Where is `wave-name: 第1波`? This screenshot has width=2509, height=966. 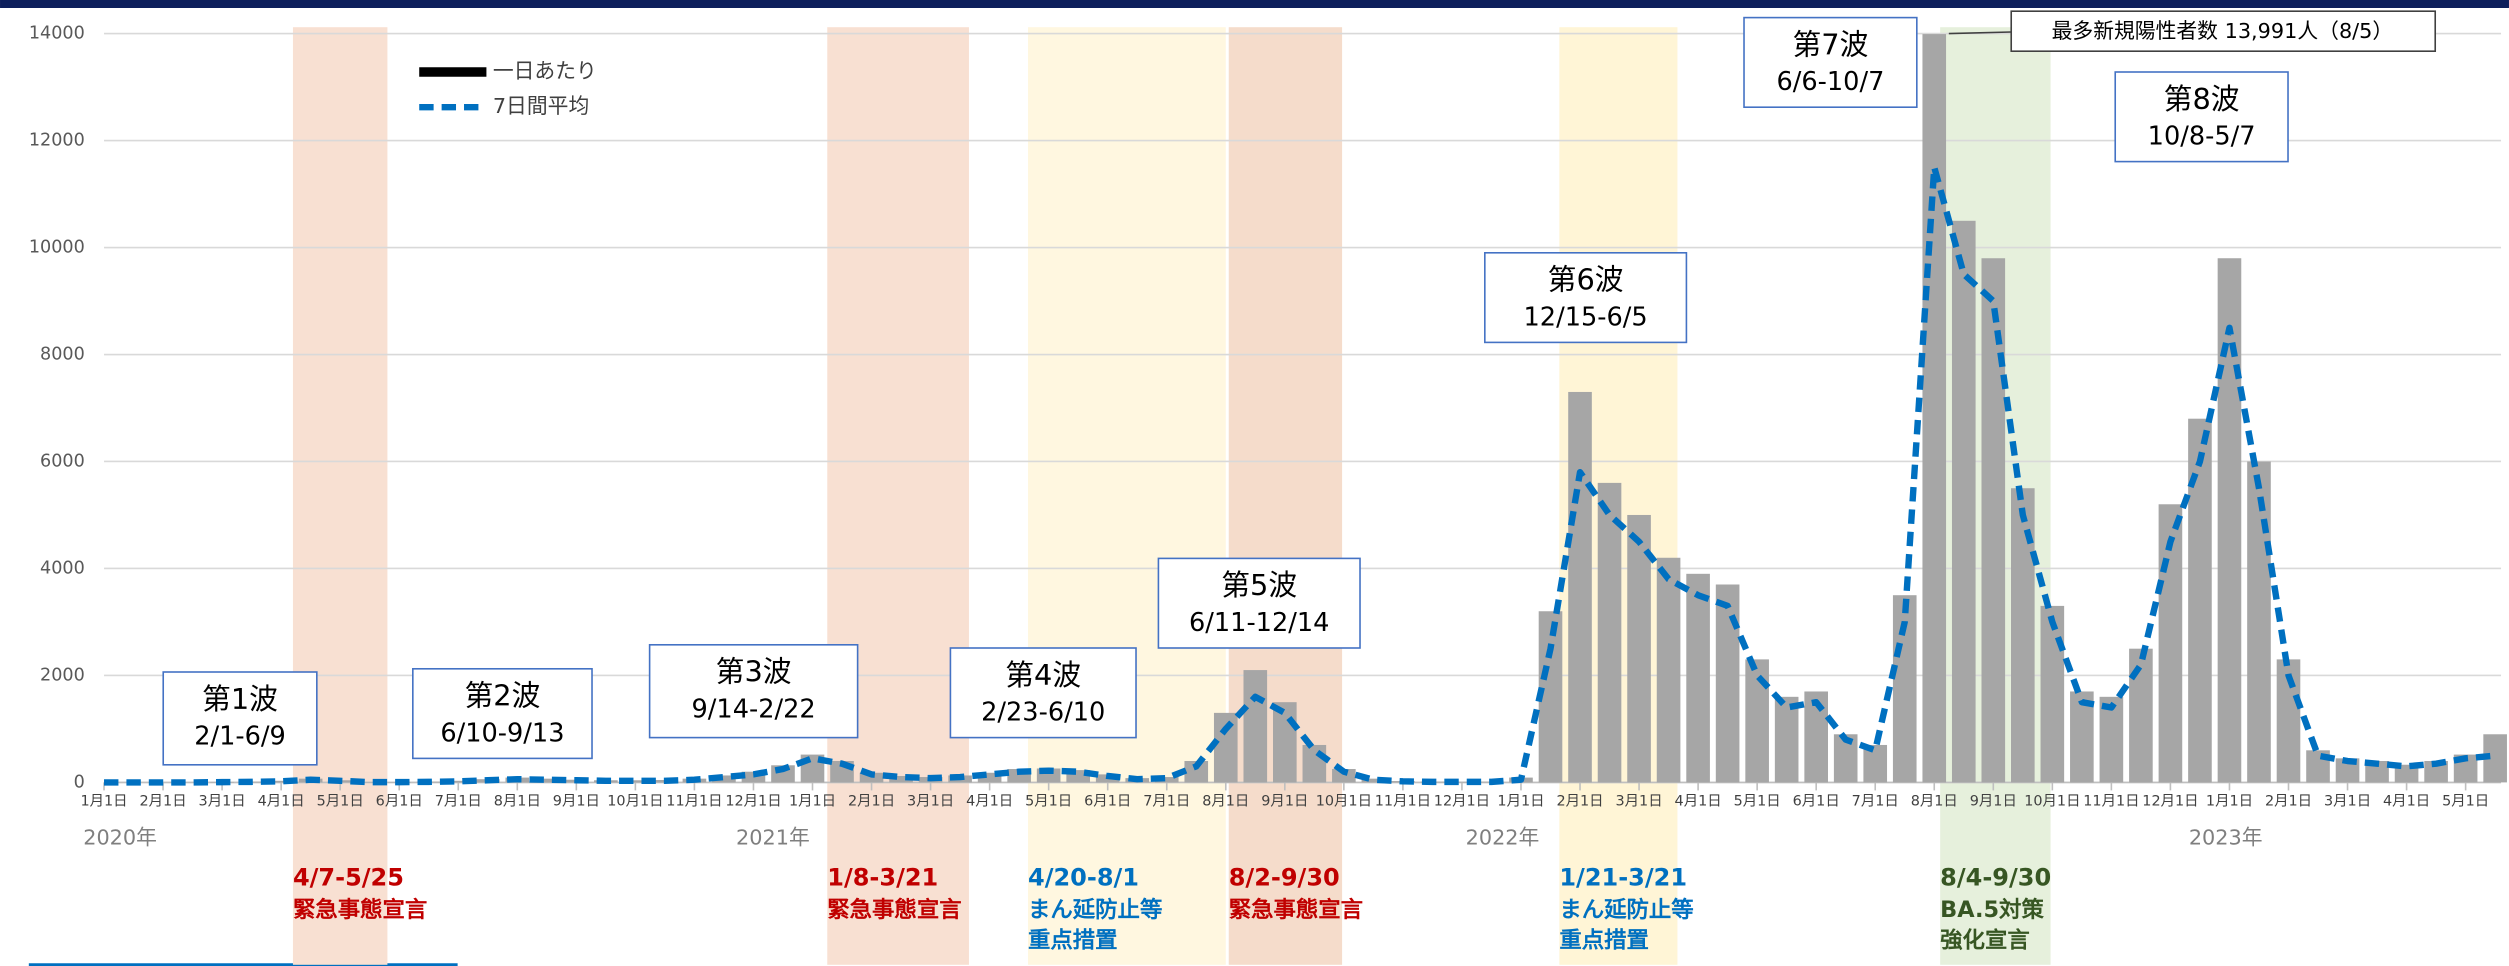
wave-name: 第1波 is located at coordinates (240, 699).